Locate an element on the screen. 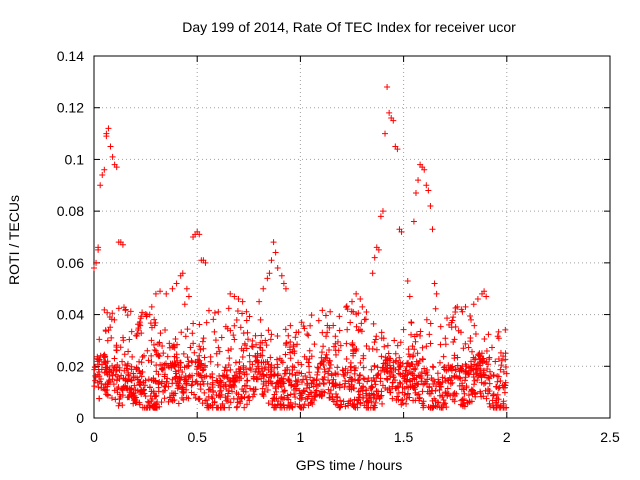 Image resolution: width=640 pixels, height=480 pixels. y-tick-label: 0.14 is located at coordinates (70, 56).